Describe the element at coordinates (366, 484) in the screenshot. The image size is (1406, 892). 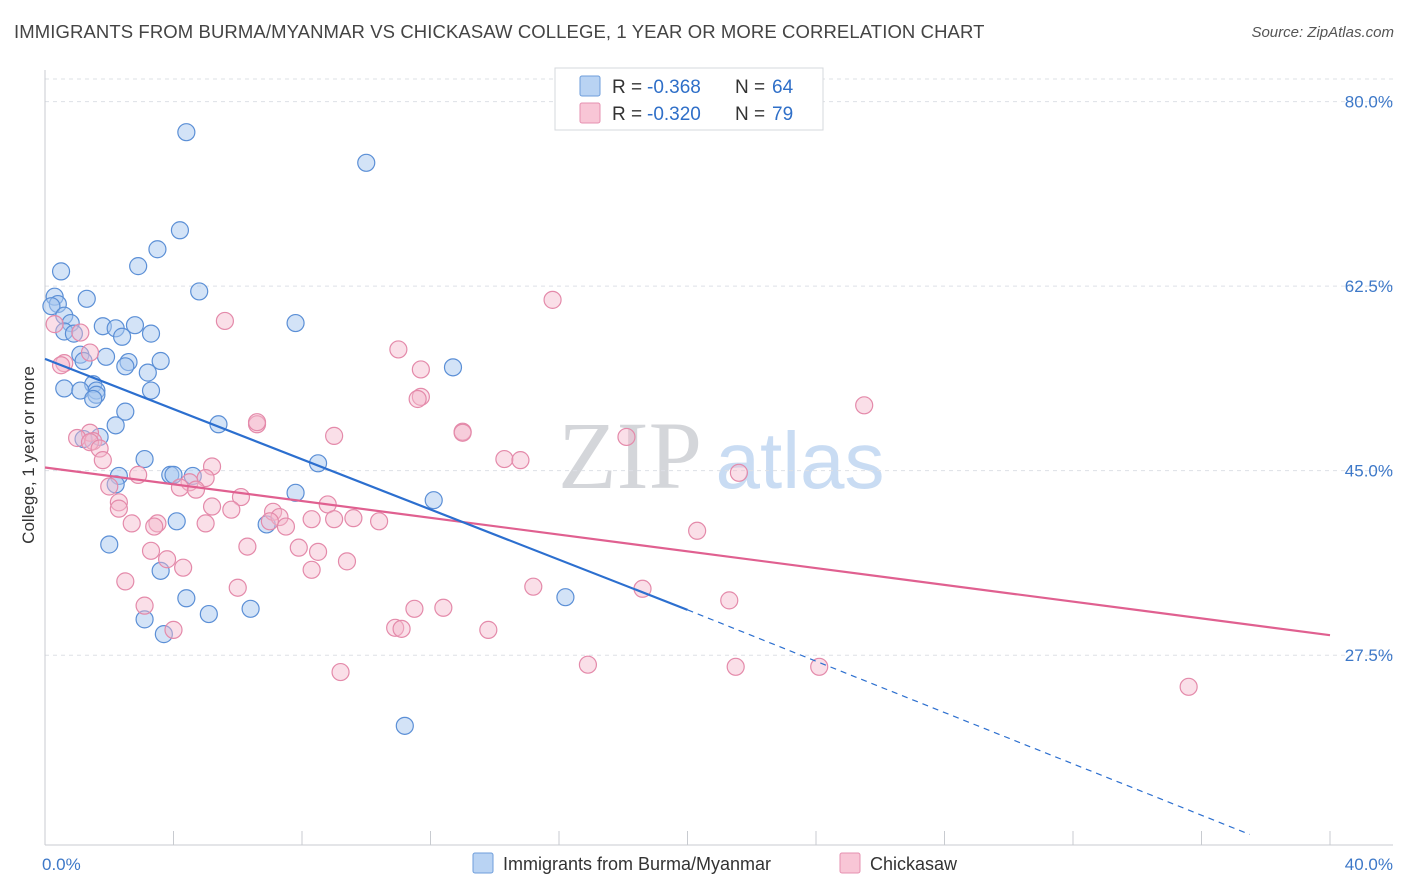
I see `burma-trend-line` at that location.